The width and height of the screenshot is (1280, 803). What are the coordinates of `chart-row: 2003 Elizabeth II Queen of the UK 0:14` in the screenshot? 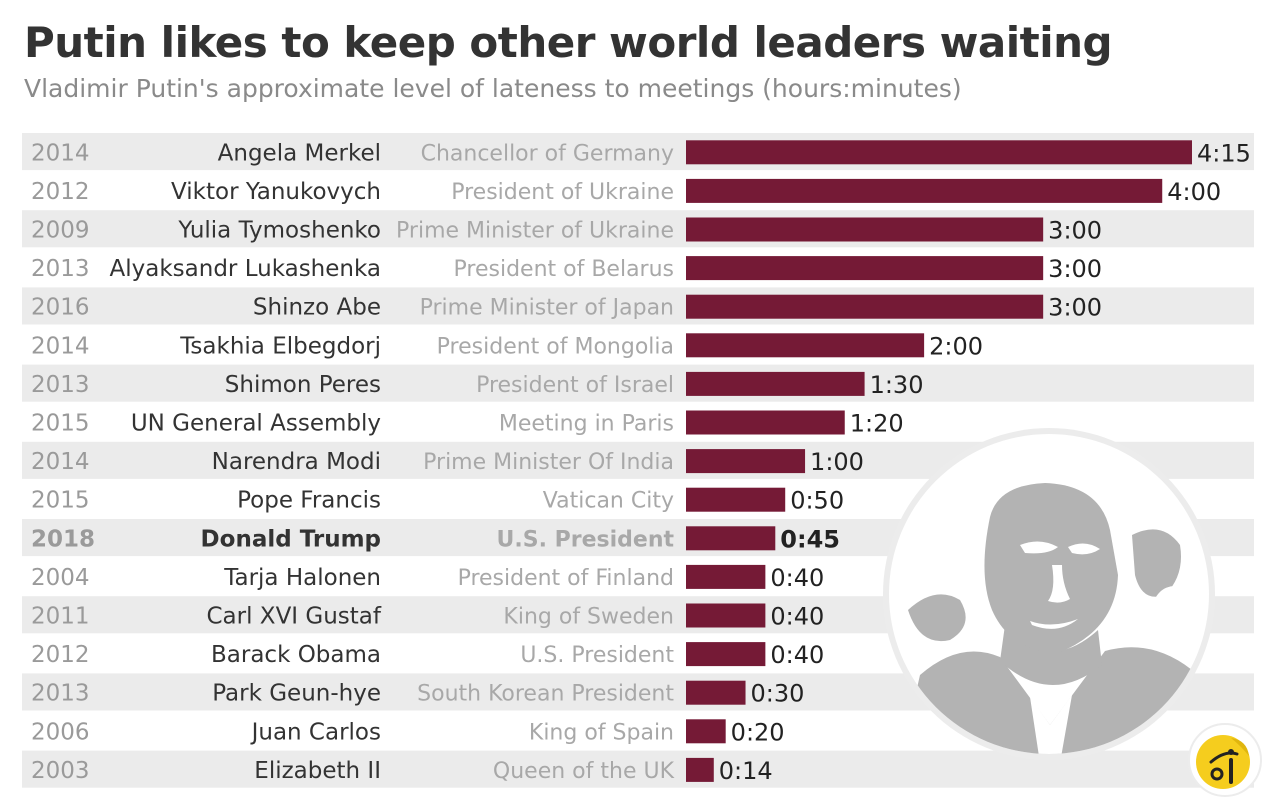 It's located at (402, 771).